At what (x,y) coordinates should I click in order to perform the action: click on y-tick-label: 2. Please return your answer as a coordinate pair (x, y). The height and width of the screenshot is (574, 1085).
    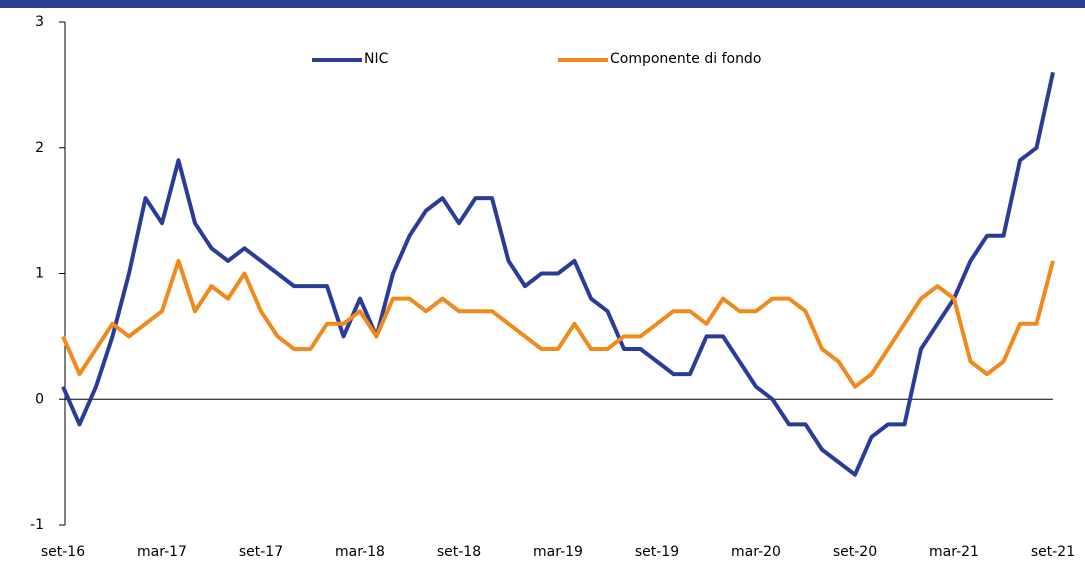
    Looking at the image, I should click on (39, 148).